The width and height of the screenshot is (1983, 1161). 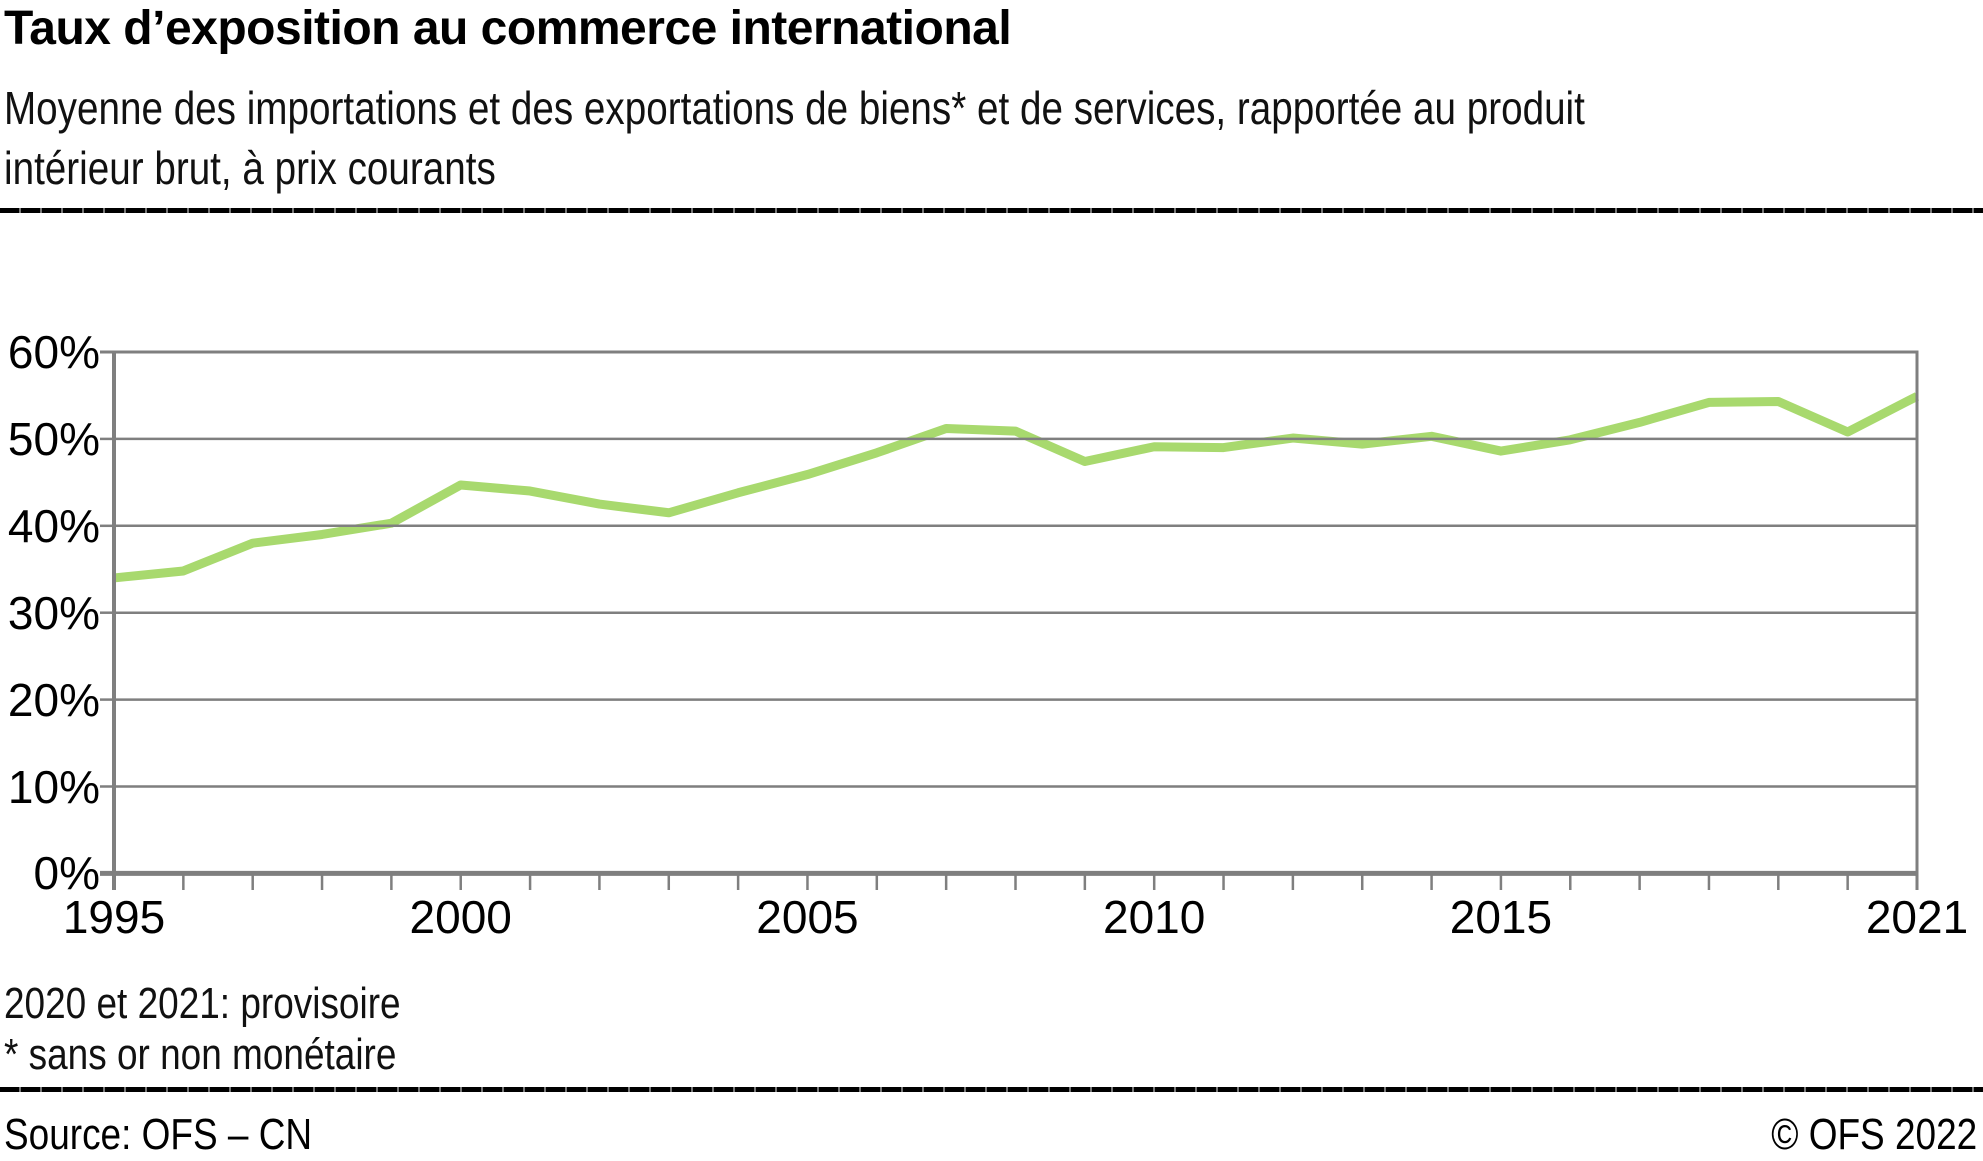 I want to click on x-axis-tick-label: 2000, so click(x=460, y=917).